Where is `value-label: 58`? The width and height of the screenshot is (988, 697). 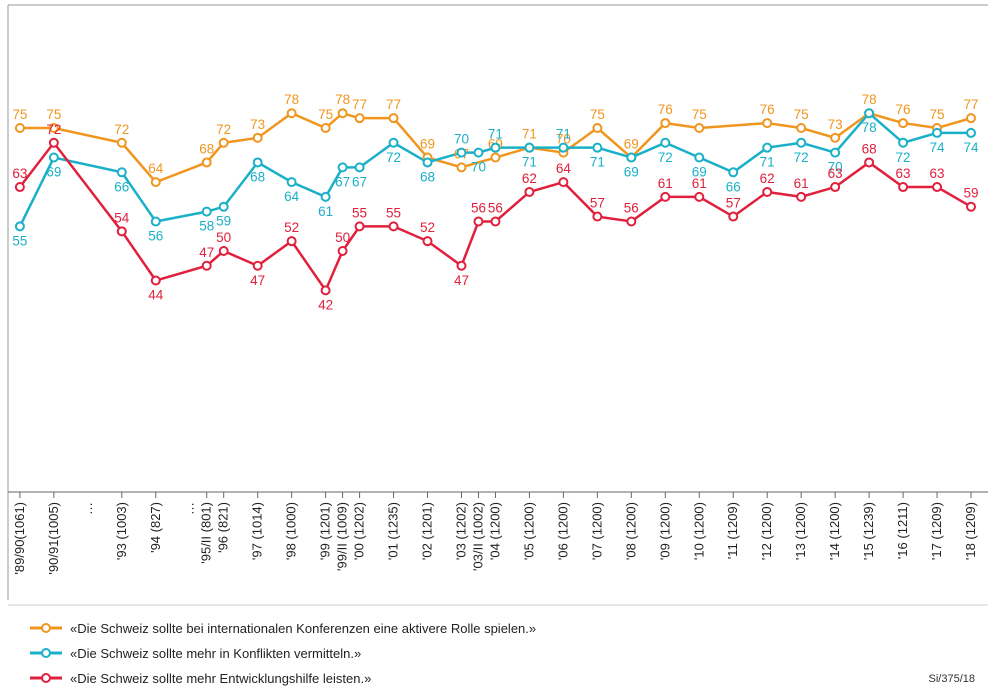 value-label: 58 is located at coordinates (206, 226).